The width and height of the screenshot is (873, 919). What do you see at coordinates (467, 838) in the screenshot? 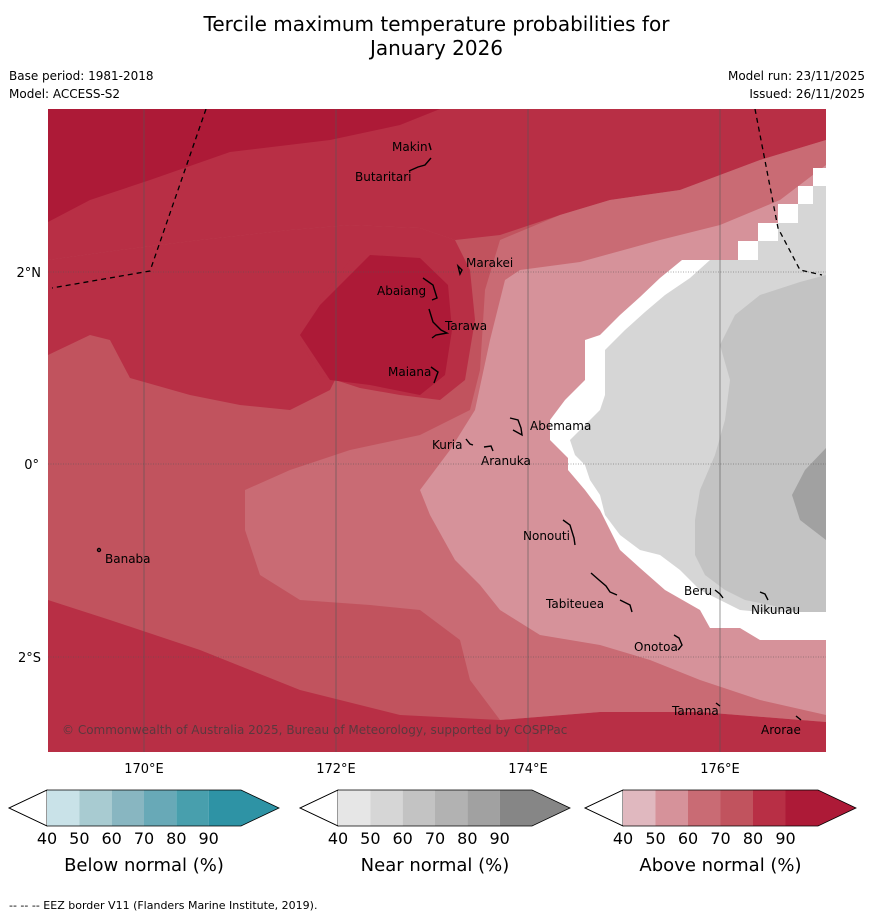
I see `colorbar-near-tick-label: 80` at bounding box center [467, 838].